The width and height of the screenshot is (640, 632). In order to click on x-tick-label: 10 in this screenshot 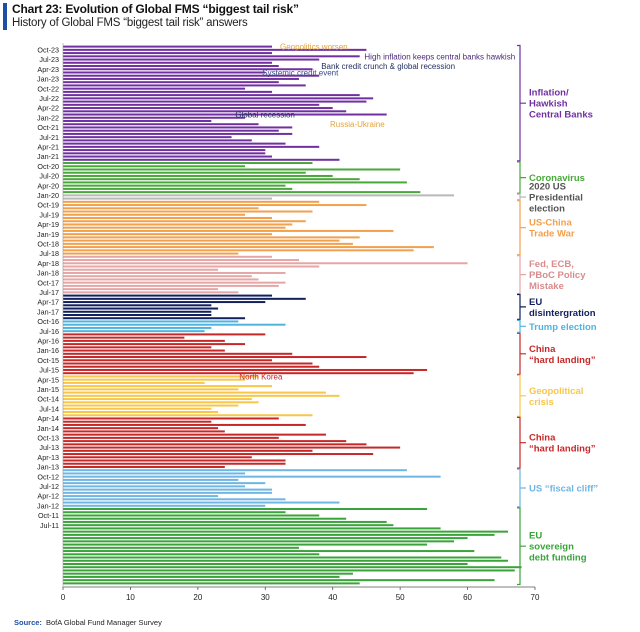, I will do `click(130, 597)`.